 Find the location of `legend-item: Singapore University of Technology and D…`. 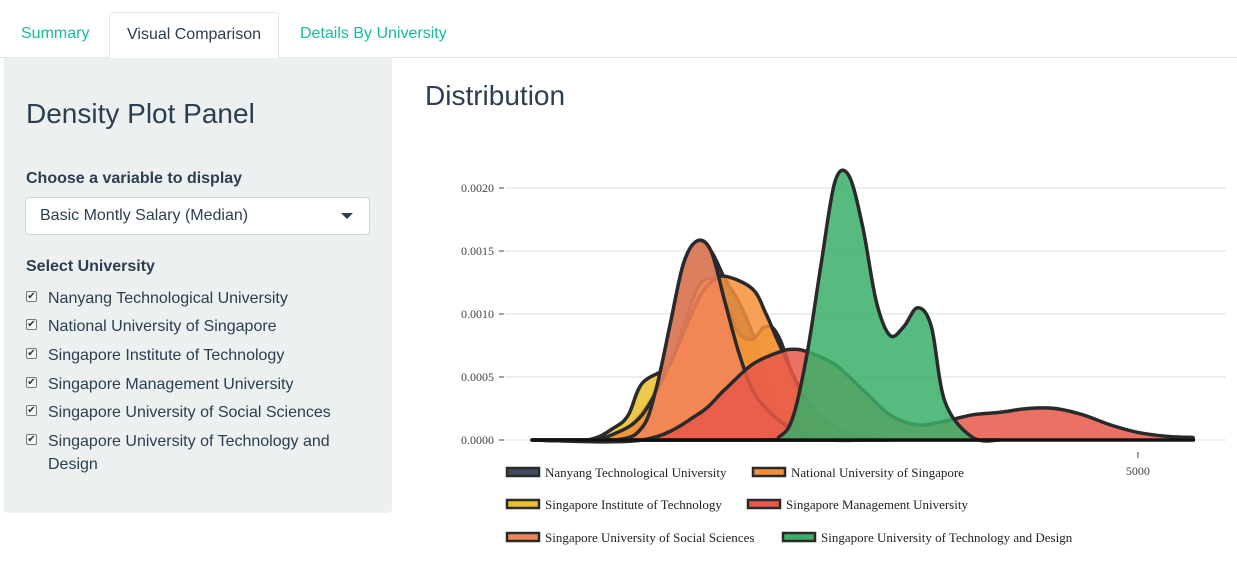

legend-item: Singapore University of Technology and D… is located at coordinates (927, 537).